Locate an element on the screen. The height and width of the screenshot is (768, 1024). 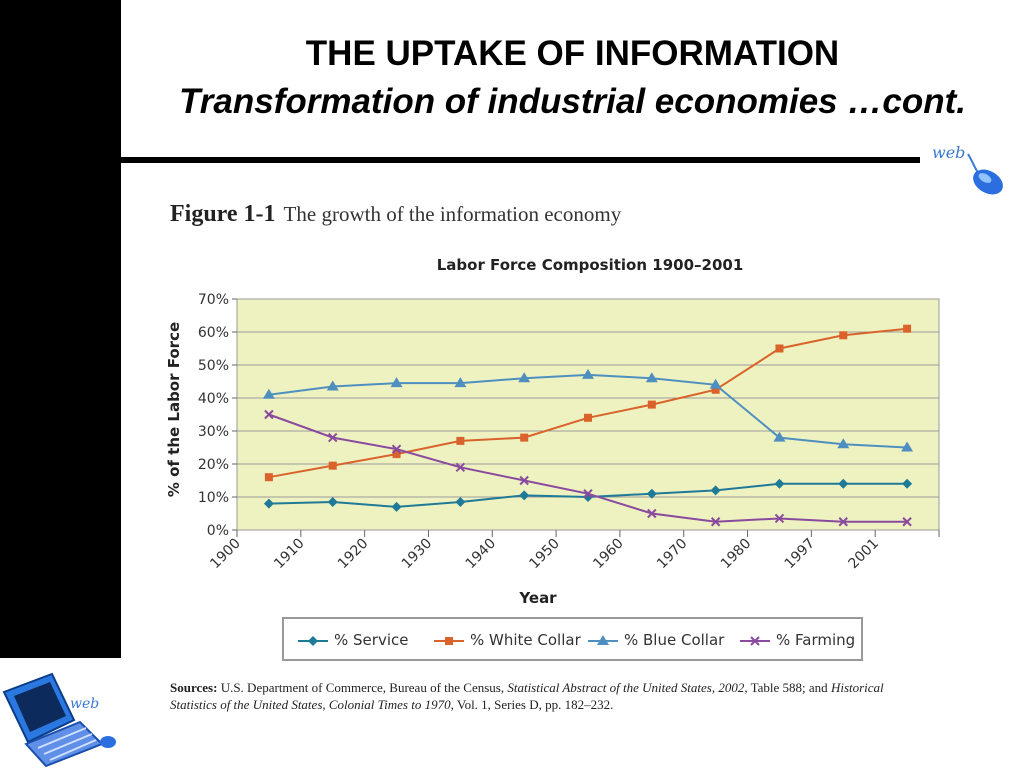
legend-item: % Farming is located at coordinates (797, 640).